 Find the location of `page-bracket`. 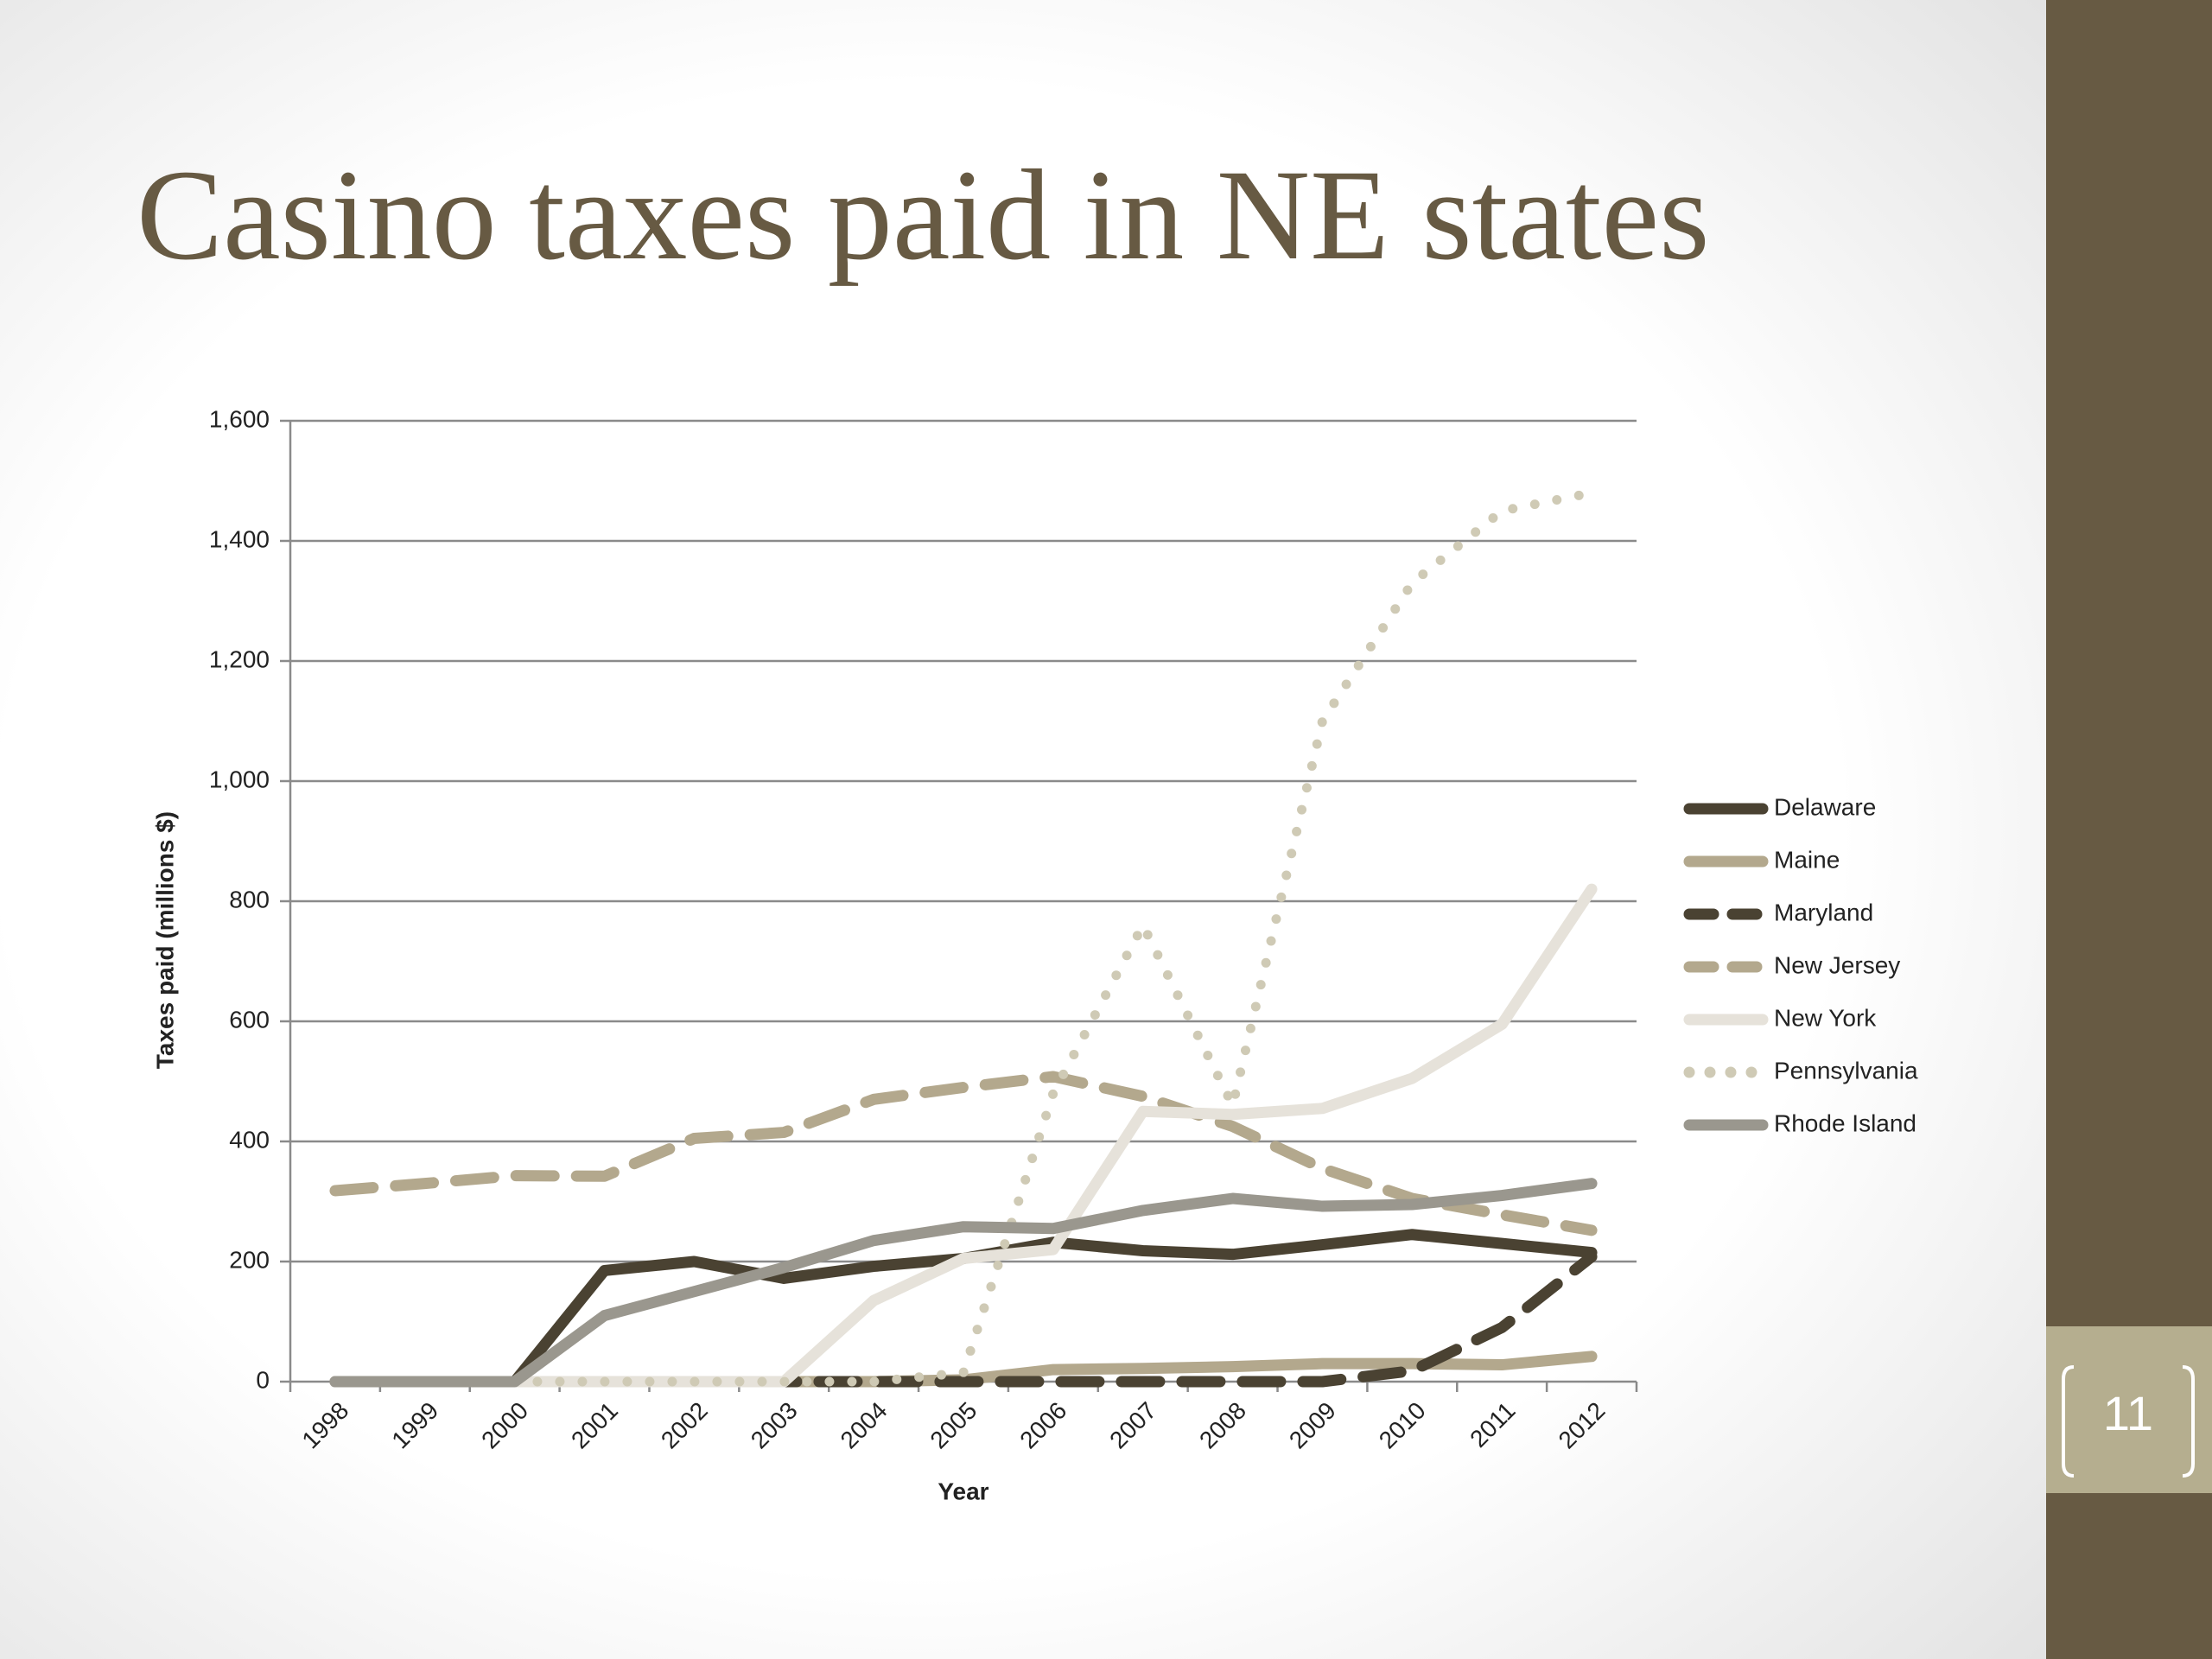

page-bracket is located at coordinates (2128, 1421).